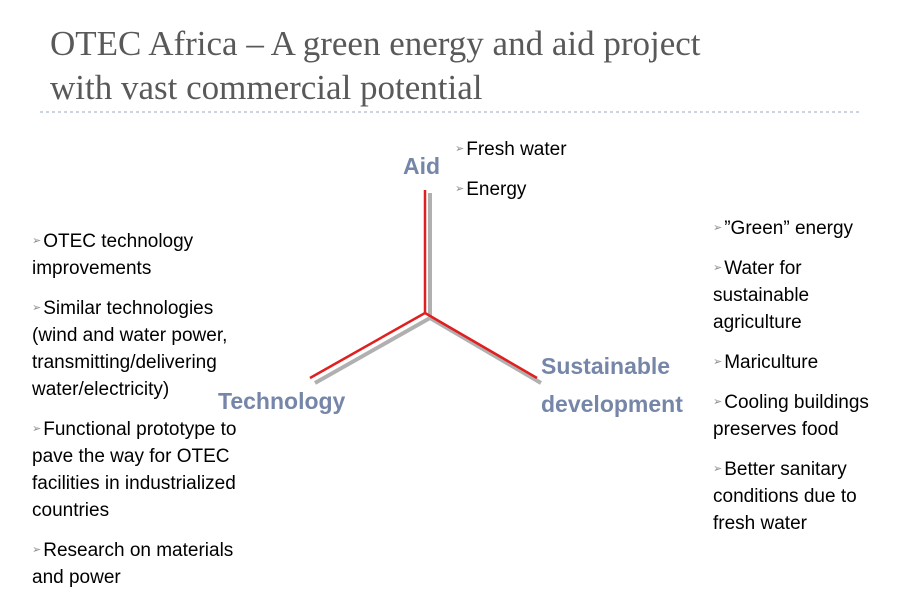  I want to click on bullet-line: pave the way for OTEC, so click(131, 456).